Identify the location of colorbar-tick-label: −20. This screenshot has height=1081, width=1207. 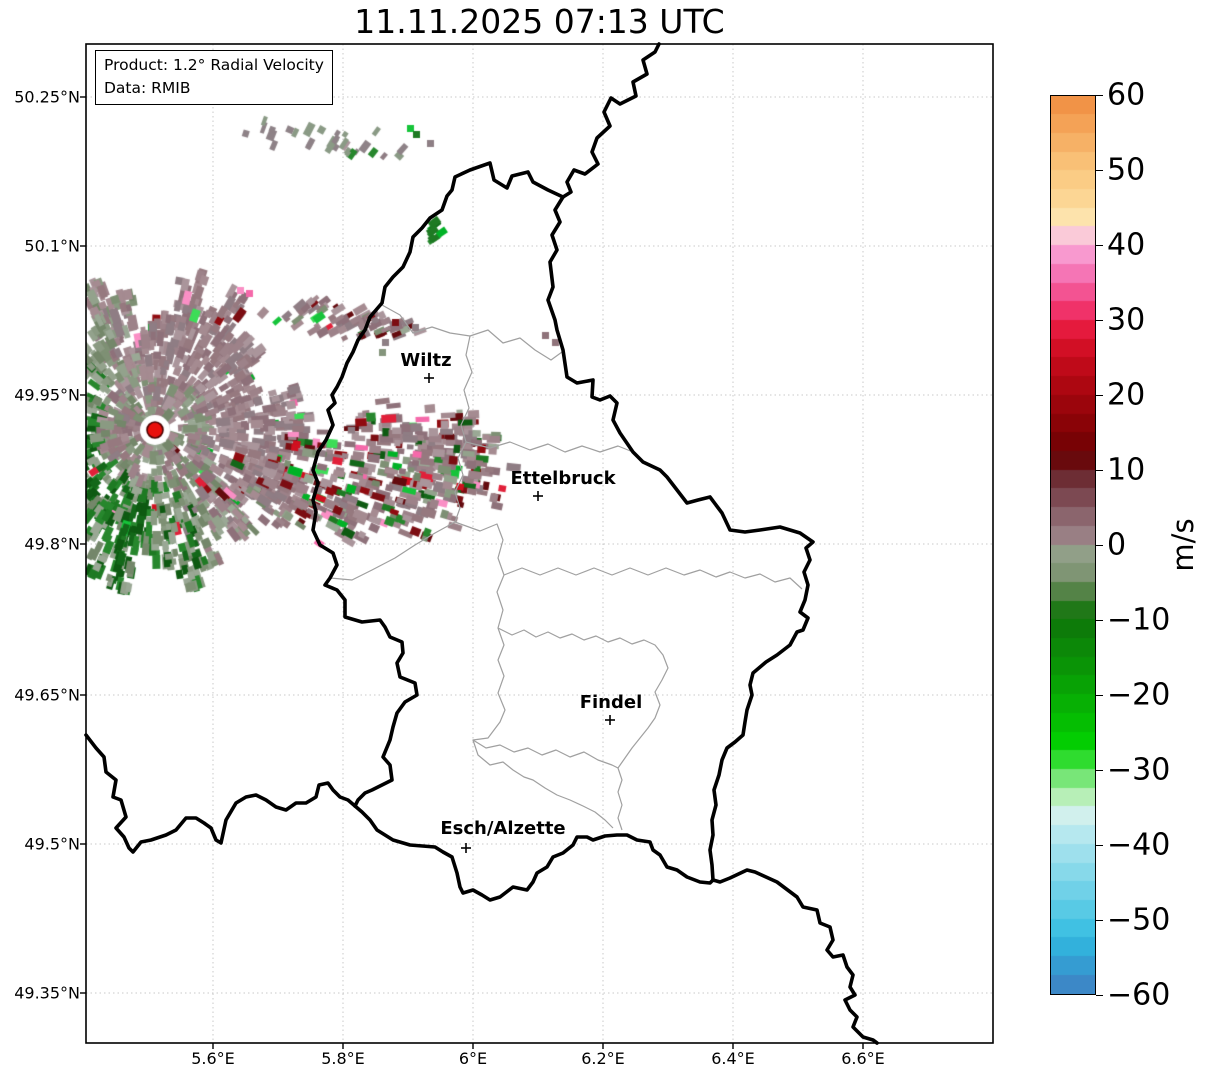
(1139, 695).